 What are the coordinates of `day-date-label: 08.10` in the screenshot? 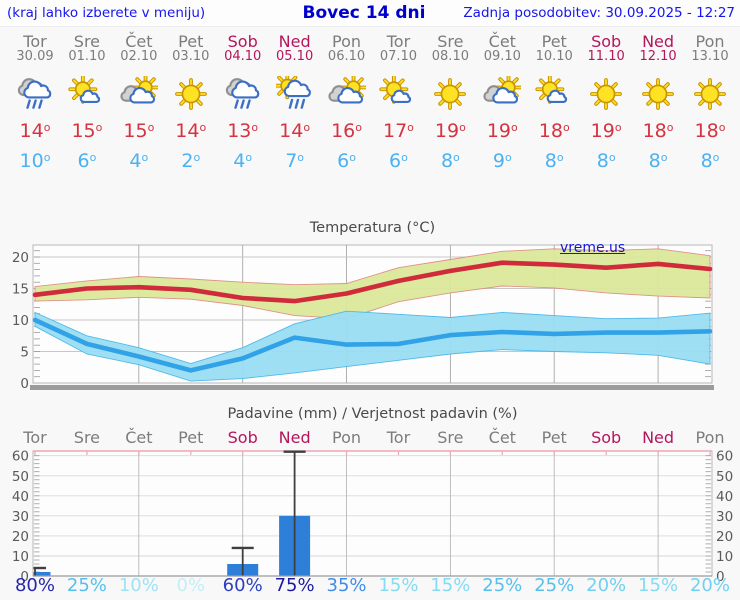 It's located at (450, 56).